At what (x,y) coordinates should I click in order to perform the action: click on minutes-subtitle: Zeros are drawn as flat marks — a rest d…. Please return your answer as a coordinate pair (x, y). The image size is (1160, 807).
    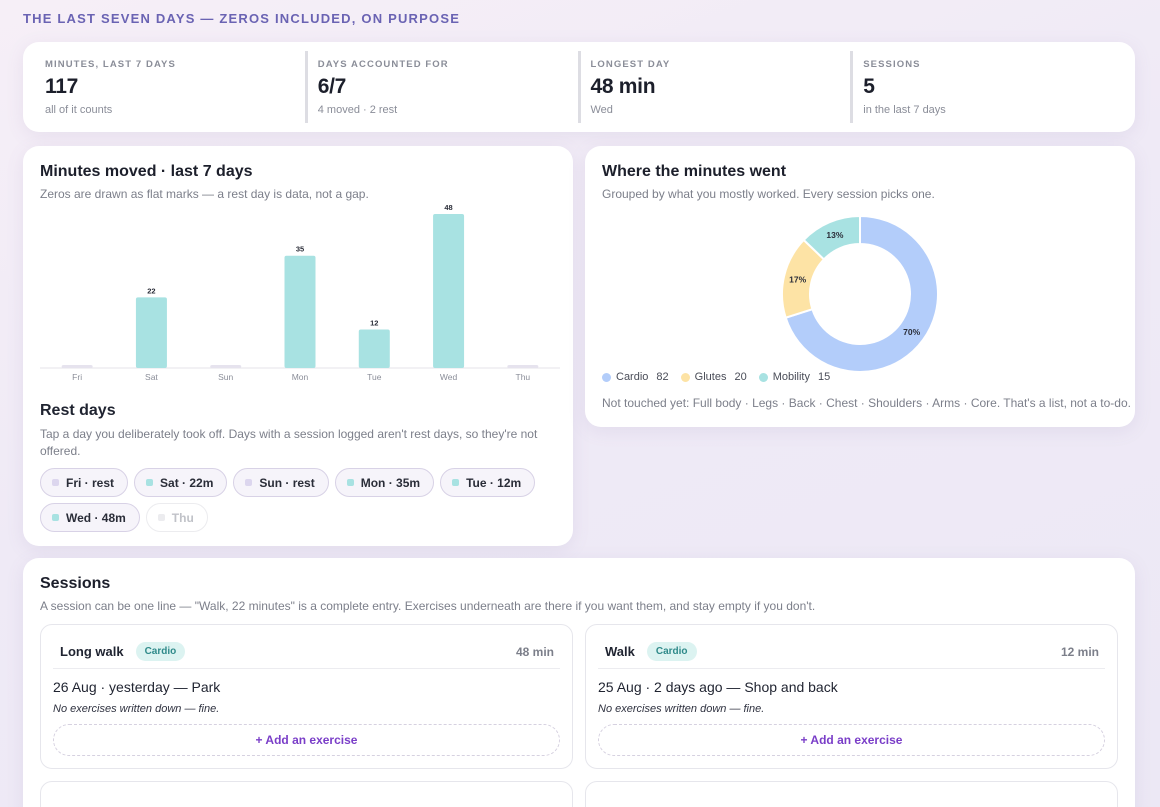
    Looking at the image, I should click on (204, 194).